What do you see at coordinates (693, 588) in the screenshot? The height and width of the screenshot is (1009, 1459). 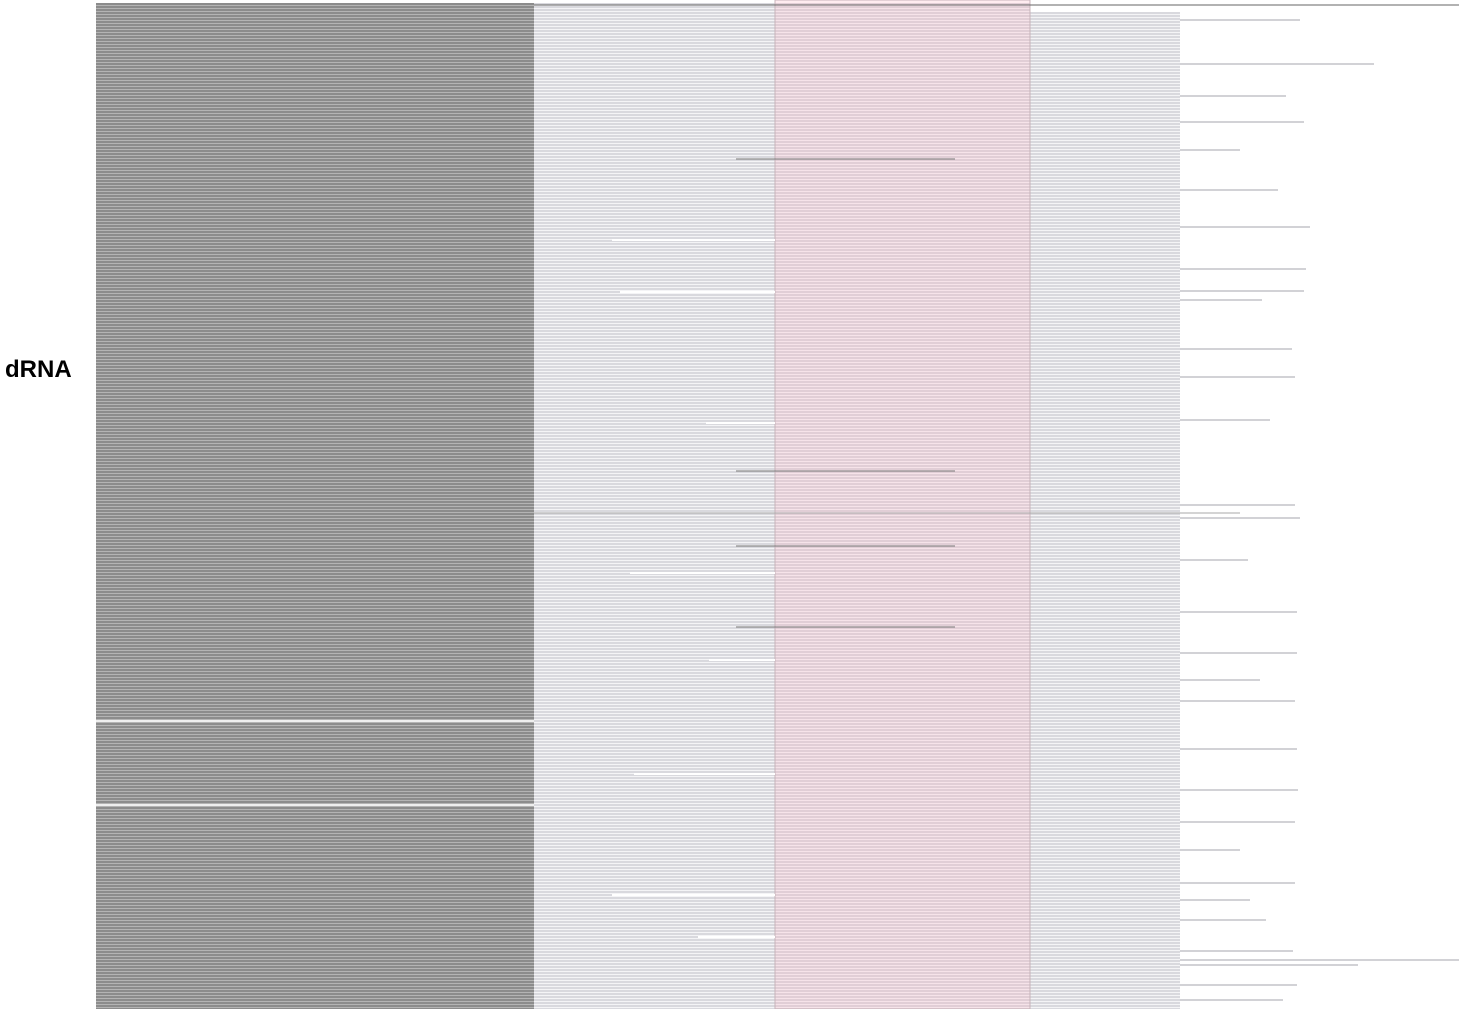 I see `read-breaks` at bounding box center [693, 588].